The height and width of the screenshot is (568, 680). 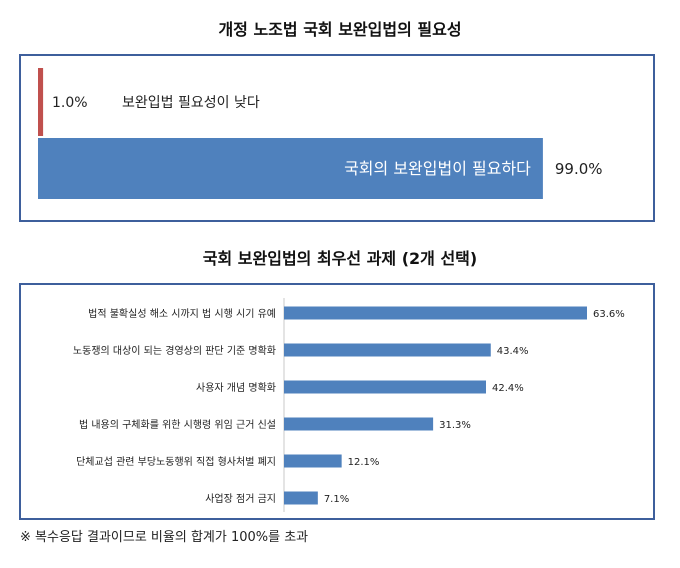 I want to click on chart1-value-label-low: 1.0%, so click(x=70, y=103).